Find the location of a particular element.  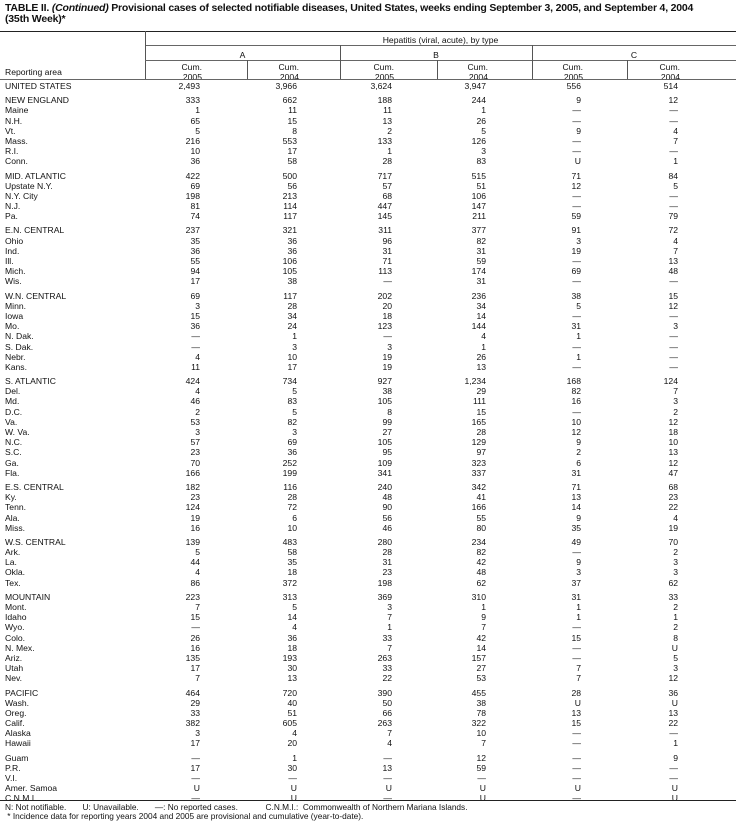

table-row: Wis. 17 38 — 31 — — is located at coordinates (368, 281).